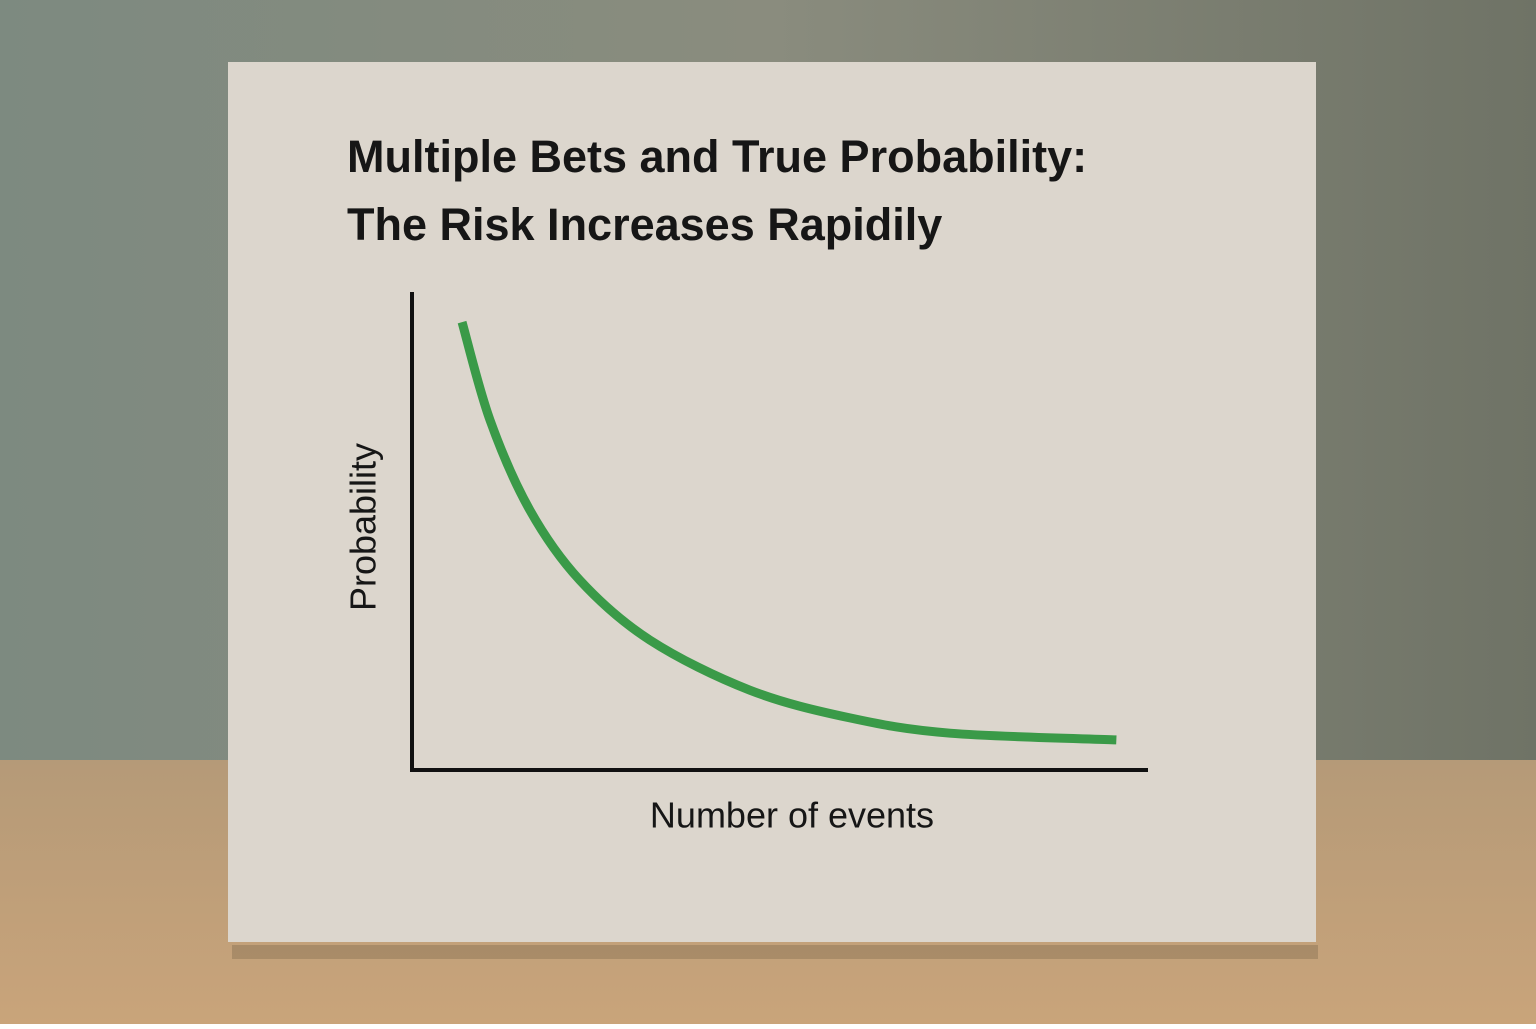  What do you see at coordinates (717, 156) in the screenshot?
I see `chart-title: Multiple Bets and True Probability:` at bounding box center [717, 156].